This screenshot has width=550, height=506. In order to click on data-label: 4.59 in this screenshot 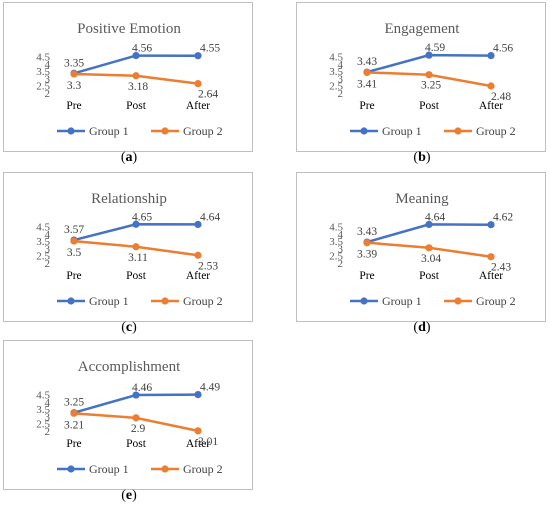, I will do `click(435, 48)`.